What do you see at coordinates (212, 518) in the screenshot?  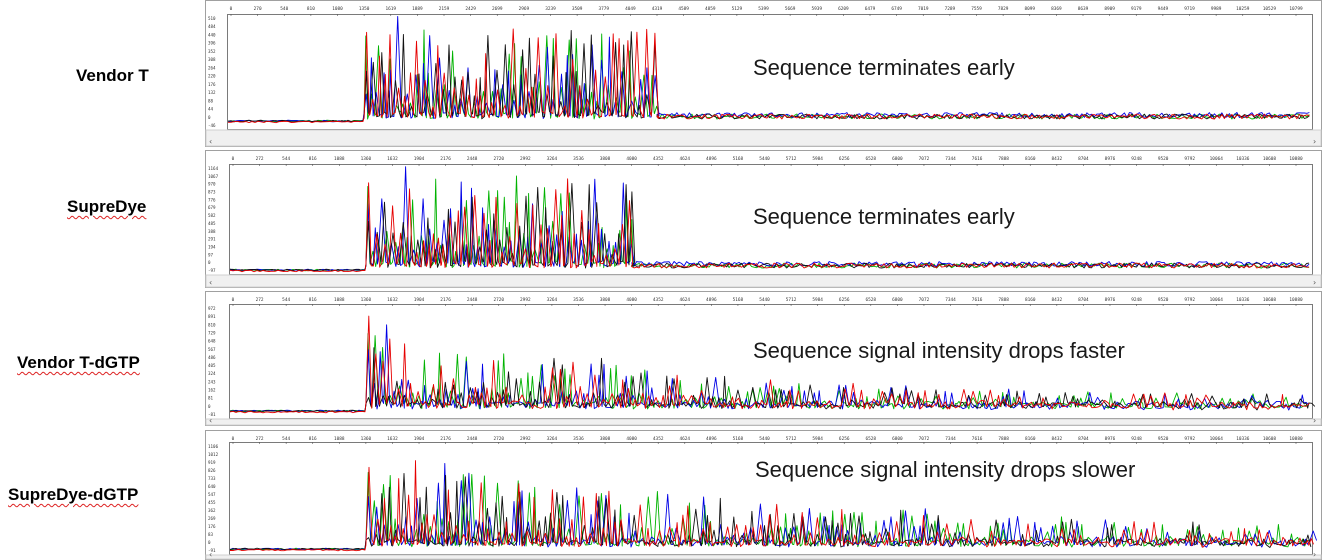 I see `y-tick-label: 269` at bounding box center [212, 518].